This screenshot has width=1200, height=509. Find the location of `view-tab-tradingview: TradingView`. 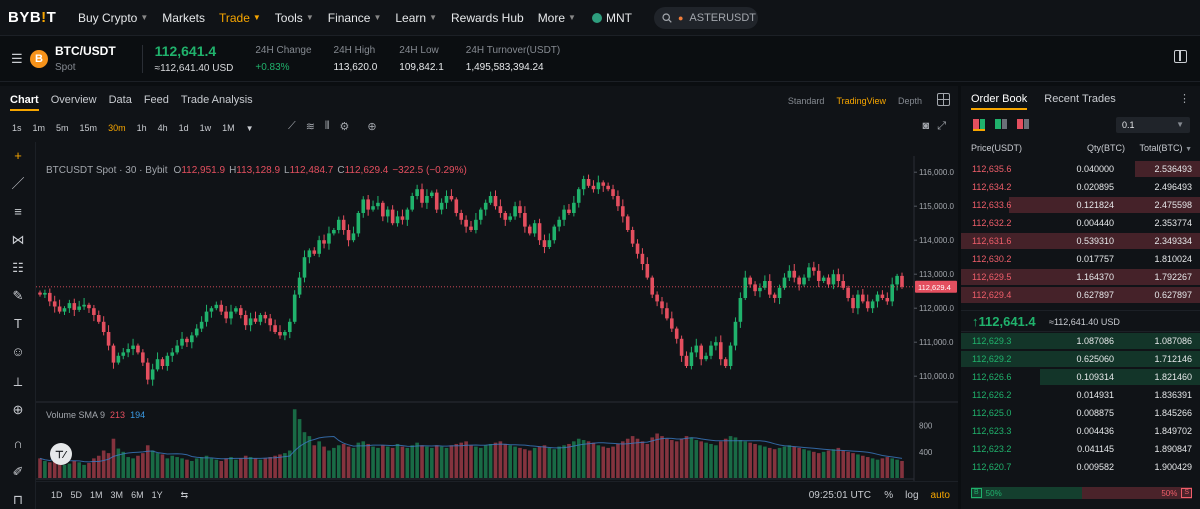

view-tab-tradingview: TradingView is located at coordinates (861, 101).